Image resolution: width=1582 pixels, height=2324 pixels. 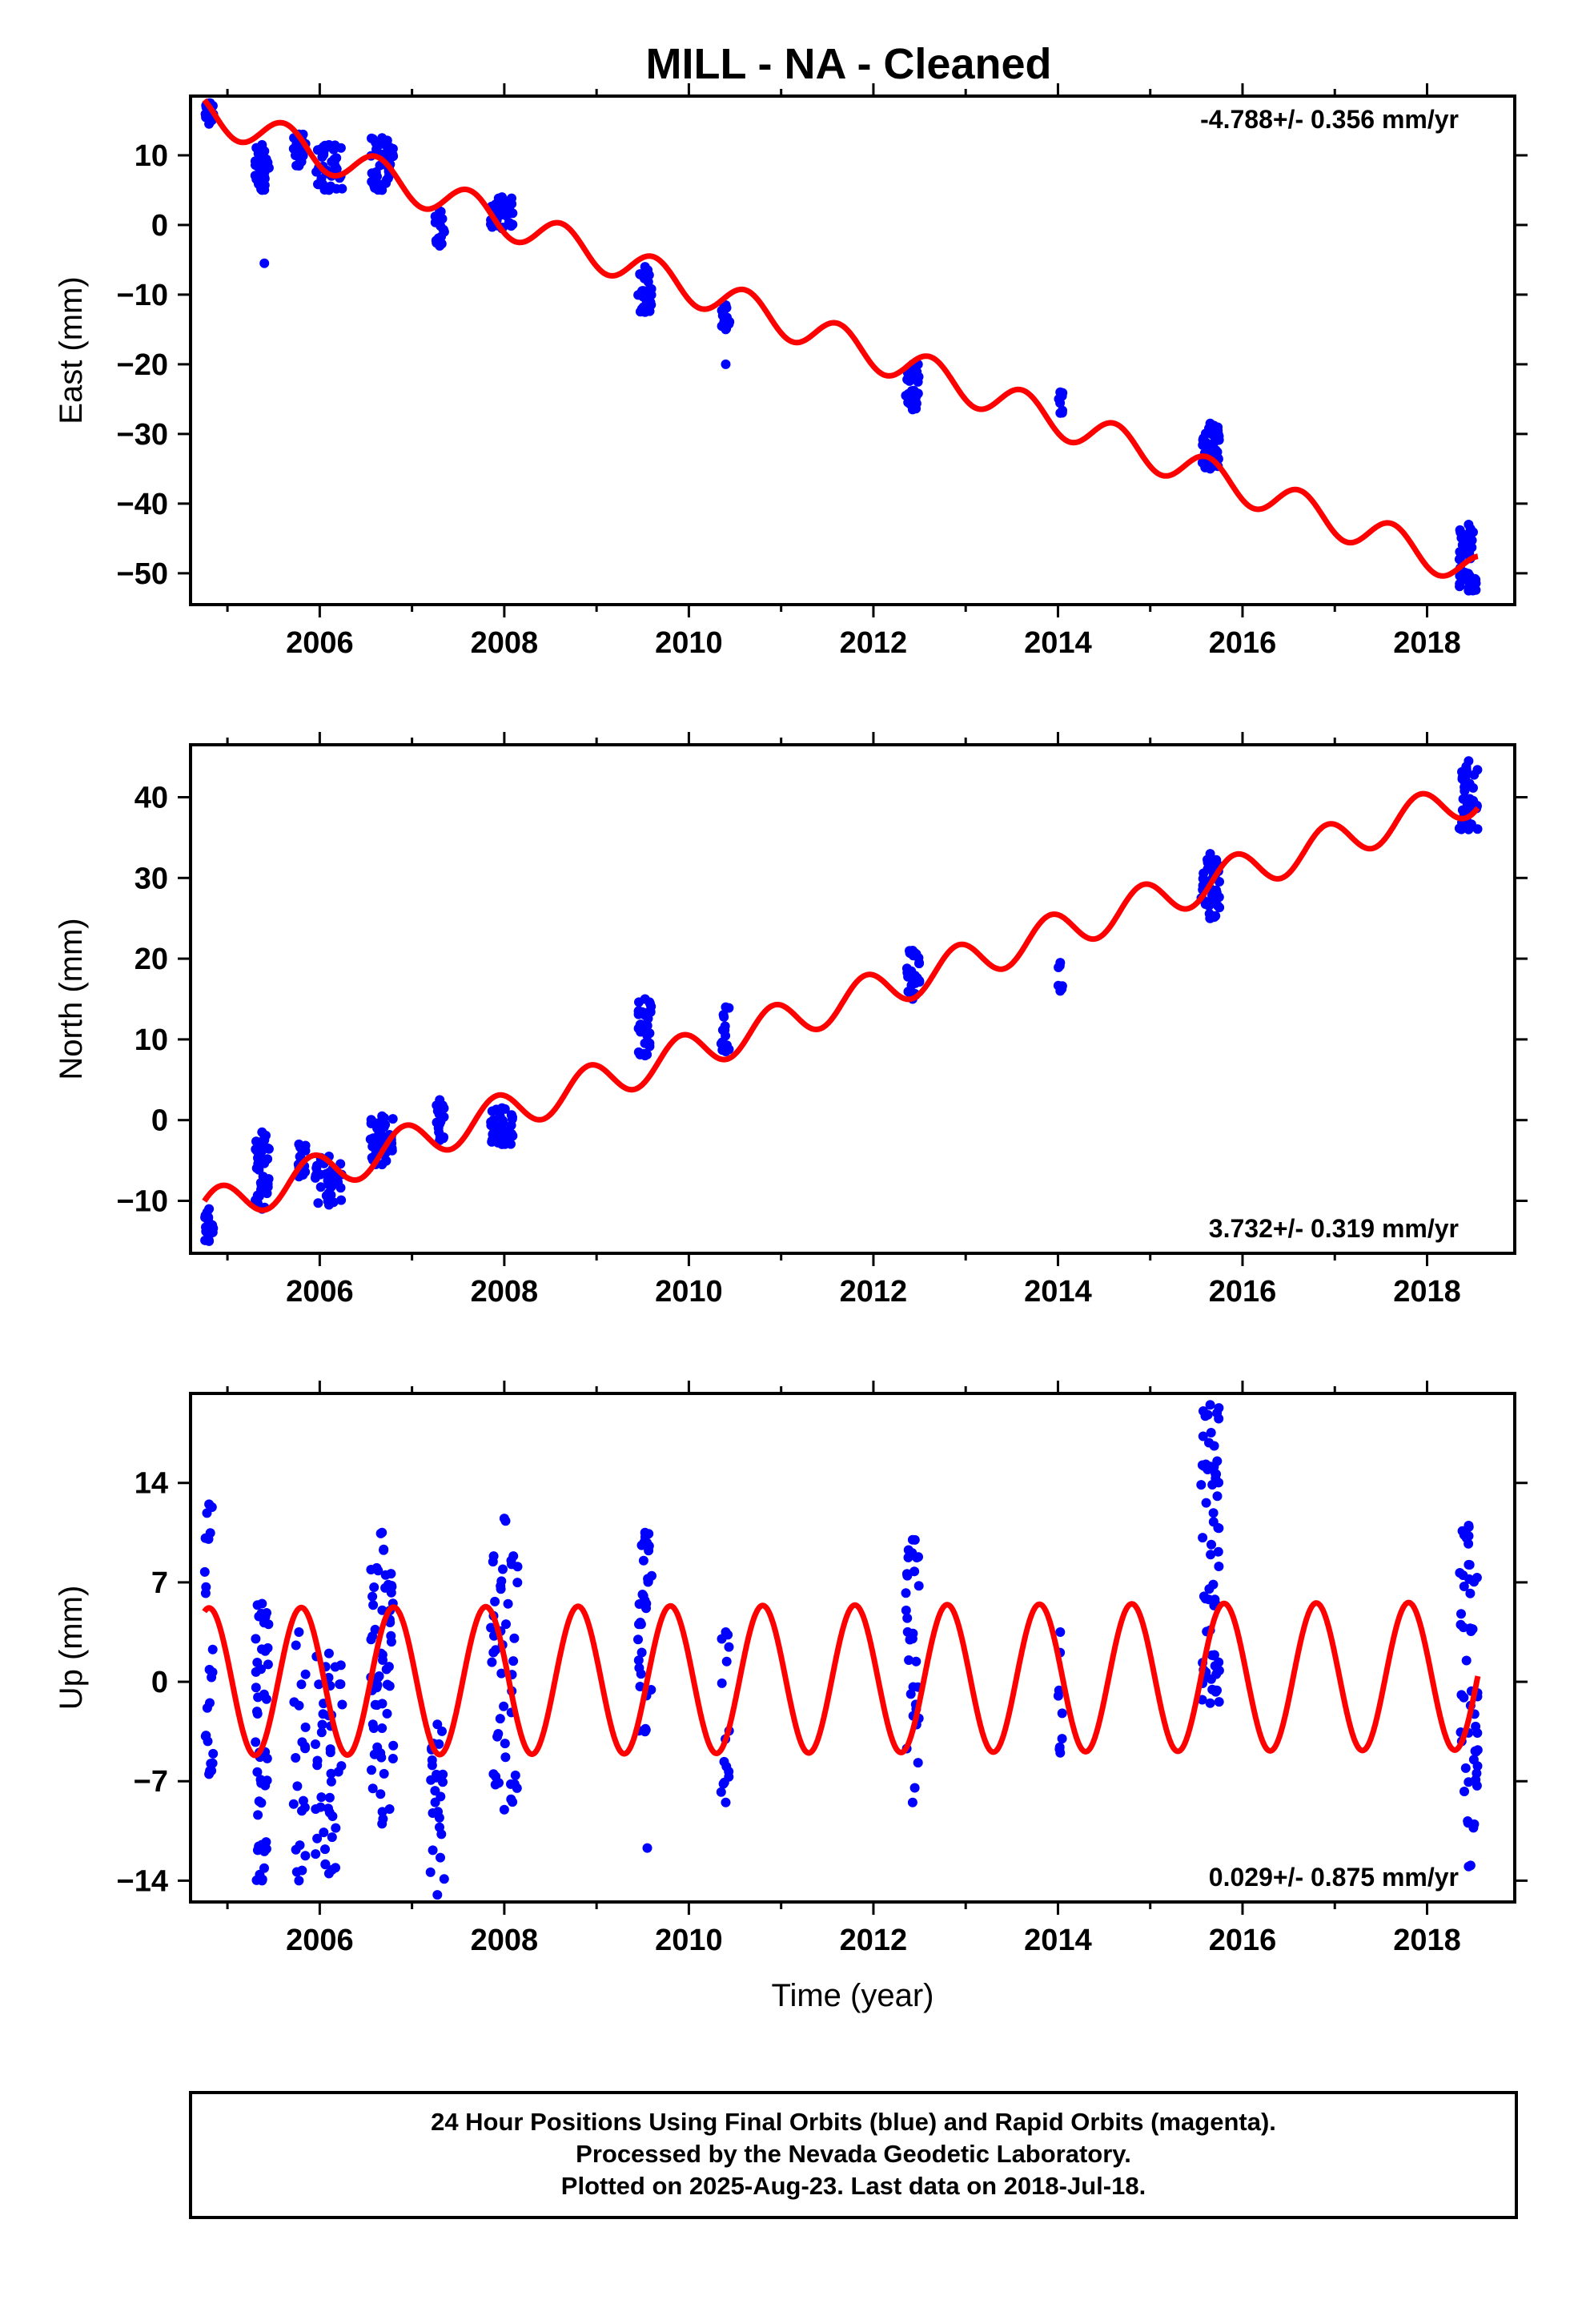 I want to click on x-tick-label: 2008, so click(x=505, y=643).